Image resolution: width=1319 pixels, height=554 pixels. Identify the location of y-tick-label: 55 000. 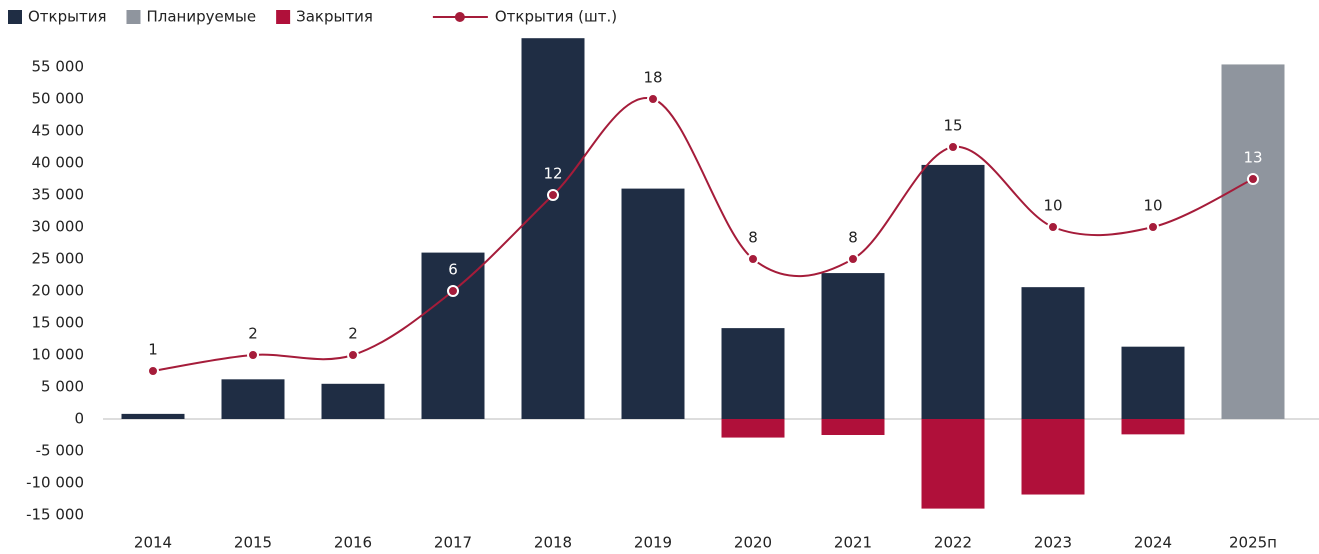
(58, 67).